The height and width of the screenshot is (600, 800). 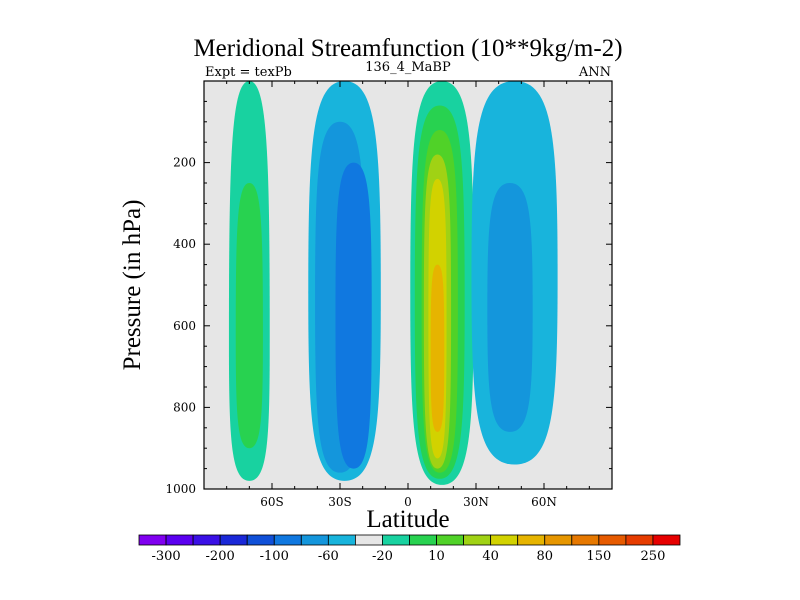 I want to click on y-tick-label-2: 600, so click(x=184, y=326).